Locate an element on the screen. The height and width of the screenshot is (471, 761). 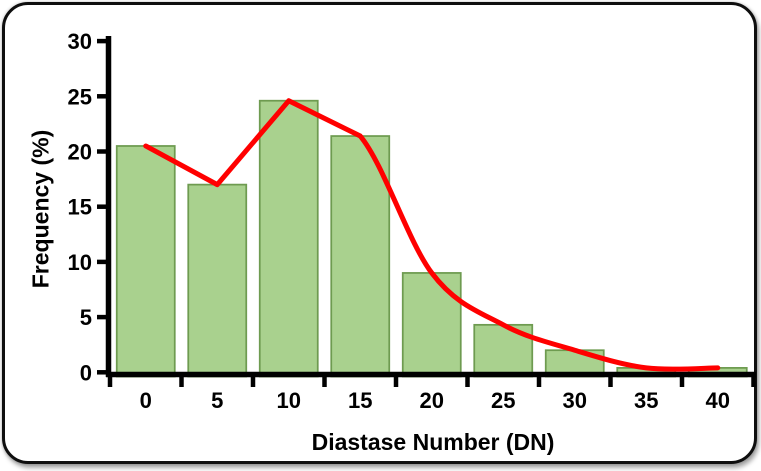
y-tick-label: 30 is located at coordinates (80, 41).